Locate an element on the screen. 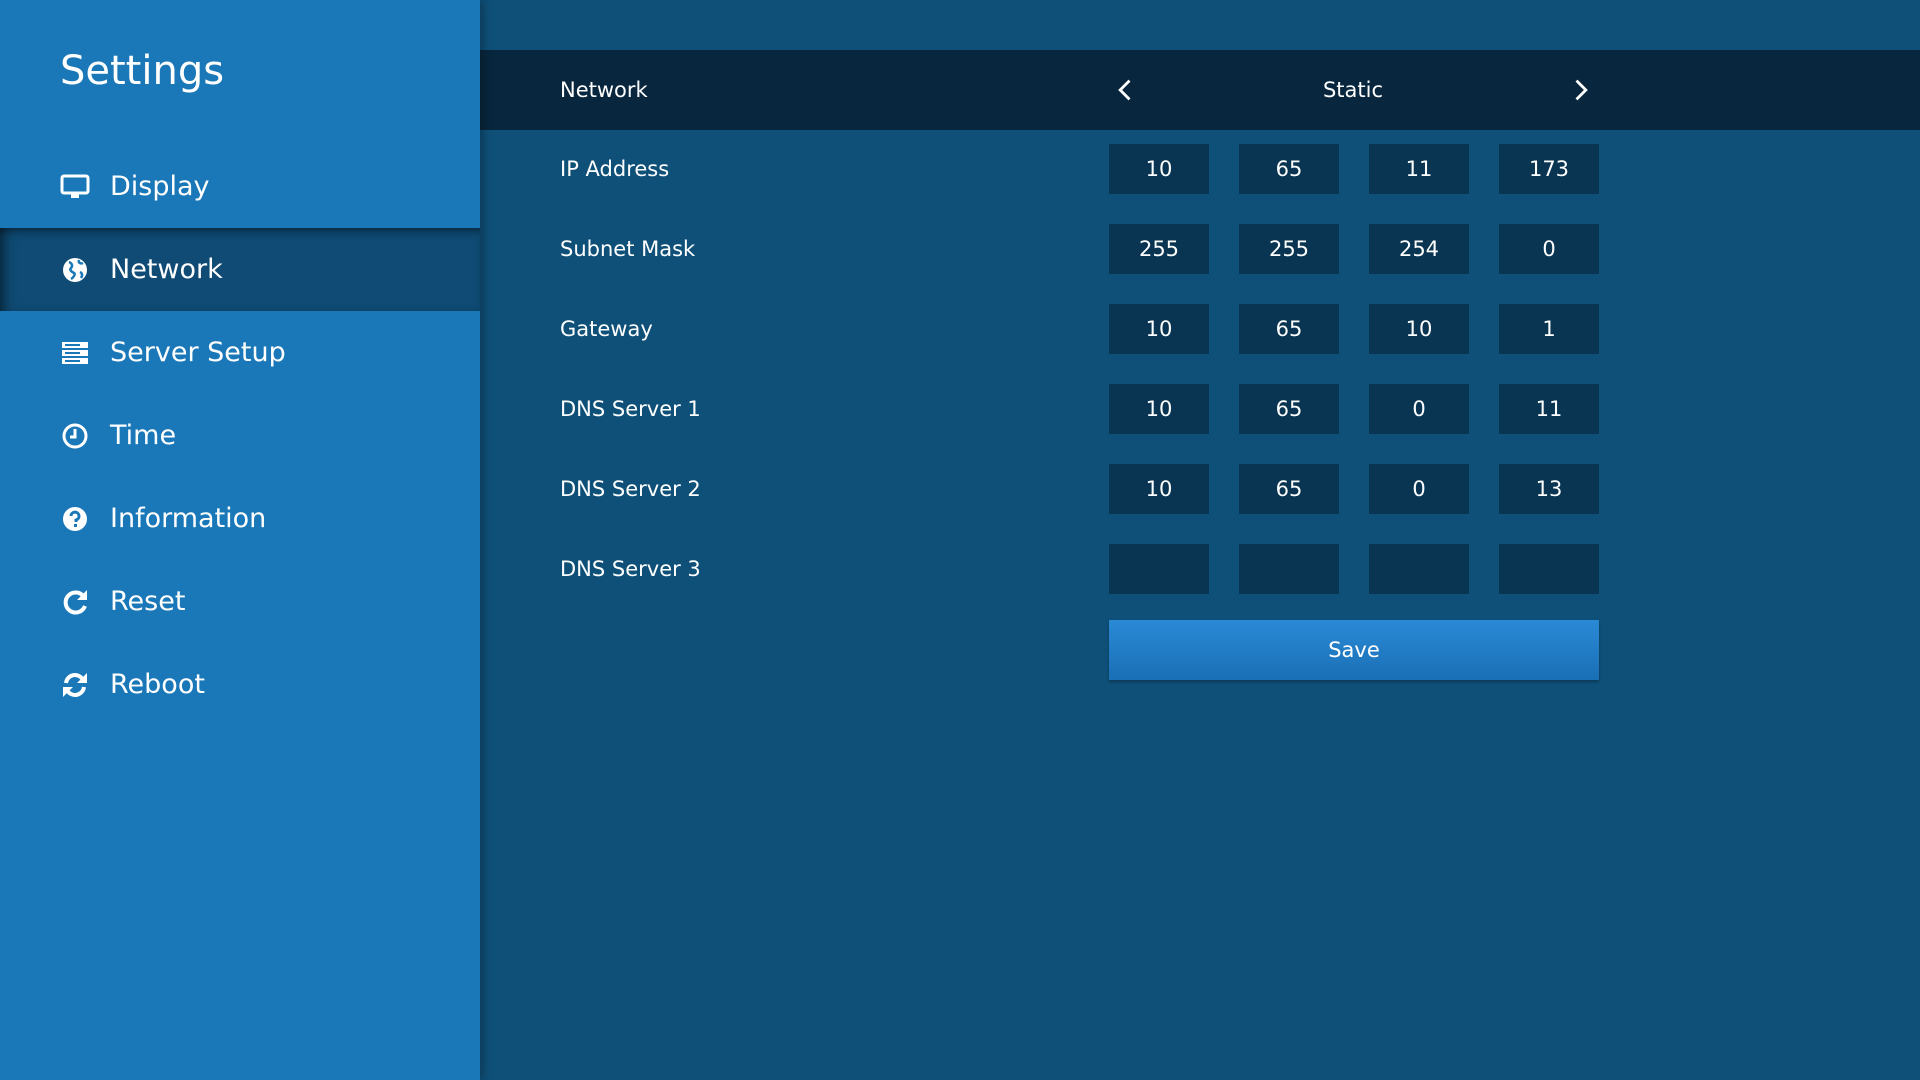 The height and width of the screenshot is (1080, 1920). field-row-gateway: Gateway is located at coordinates (1200, 329).